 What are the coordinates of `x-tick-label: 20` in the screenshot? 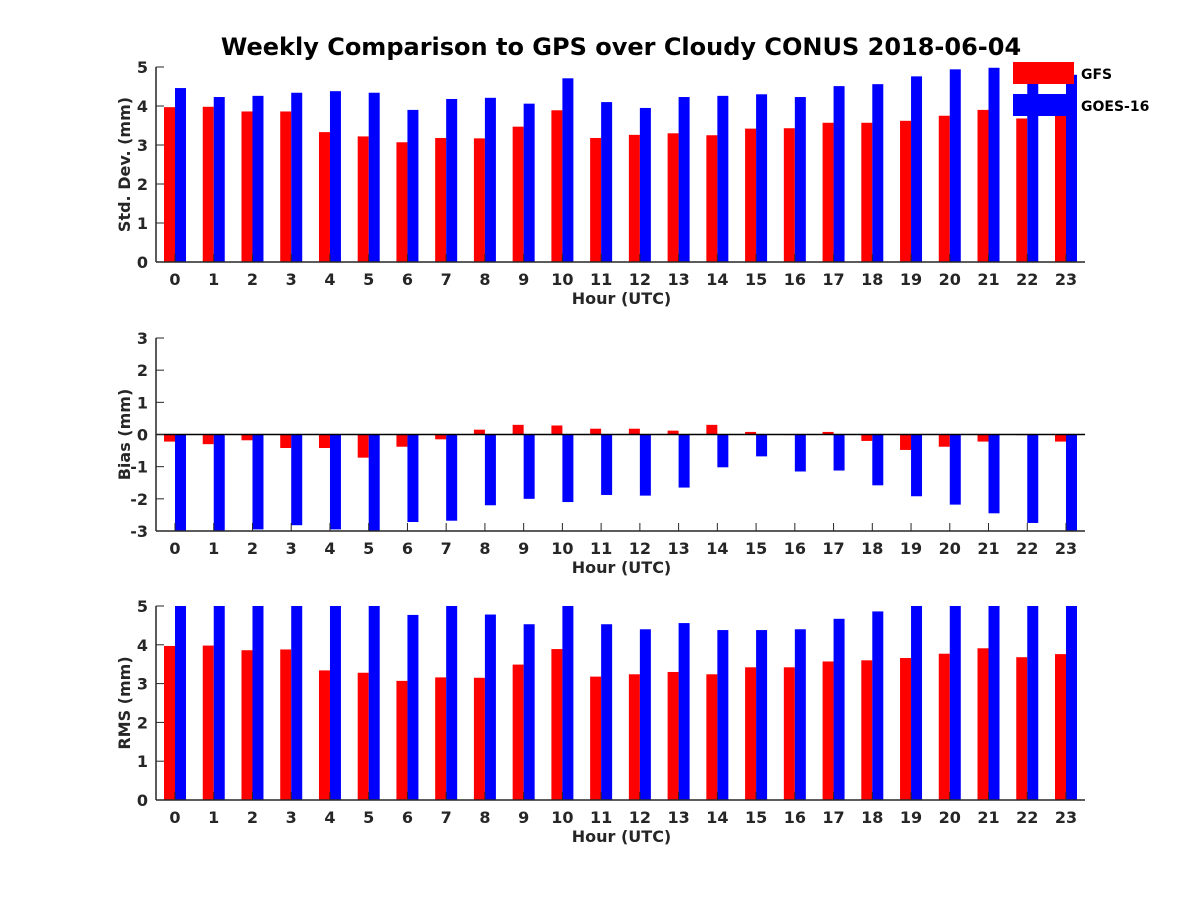 It's located at (950, 548).